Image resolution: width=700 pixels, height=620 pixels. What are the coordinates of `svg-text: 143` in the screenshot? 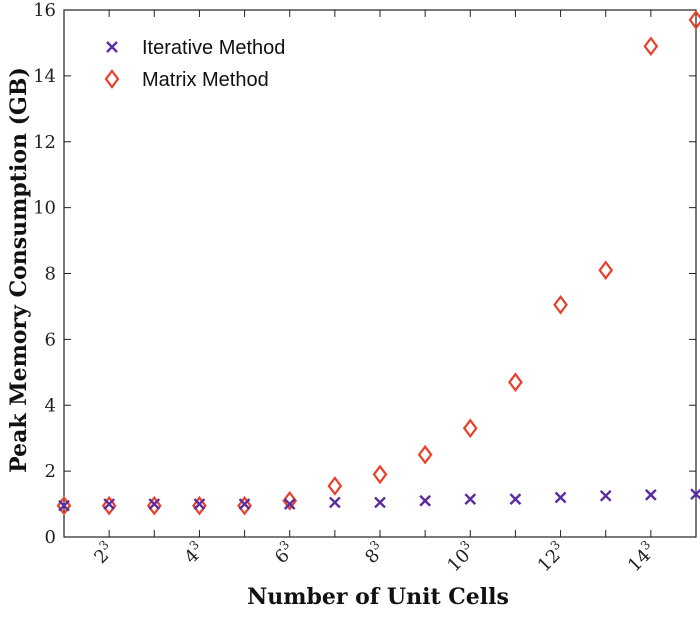 It's located at (641, 557).